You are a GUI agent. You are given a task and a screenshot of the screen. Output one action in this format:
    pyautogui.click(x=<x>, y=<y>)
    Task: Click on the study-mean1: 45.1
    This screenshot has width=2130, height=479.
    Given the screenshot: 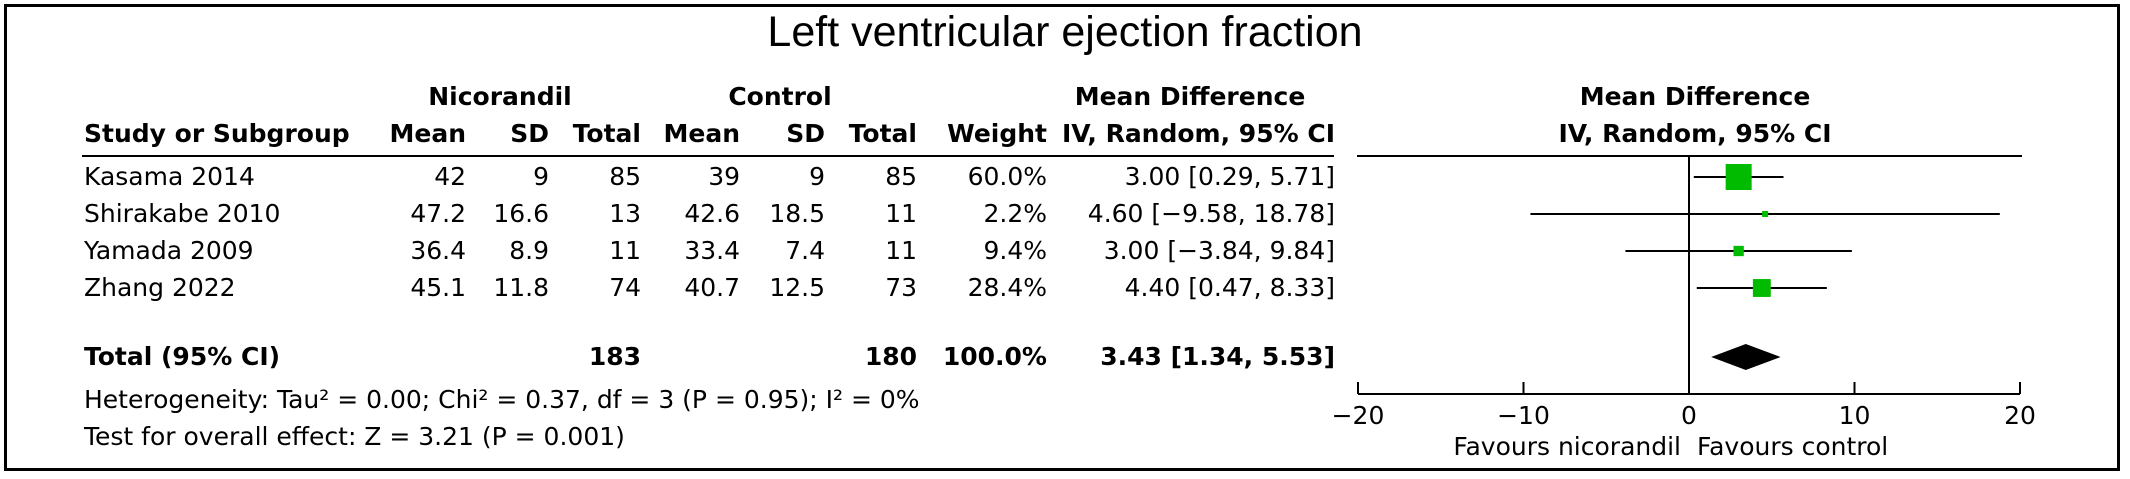 What is the action you would take?
    pyautogui.click(x=438, y=287)
    